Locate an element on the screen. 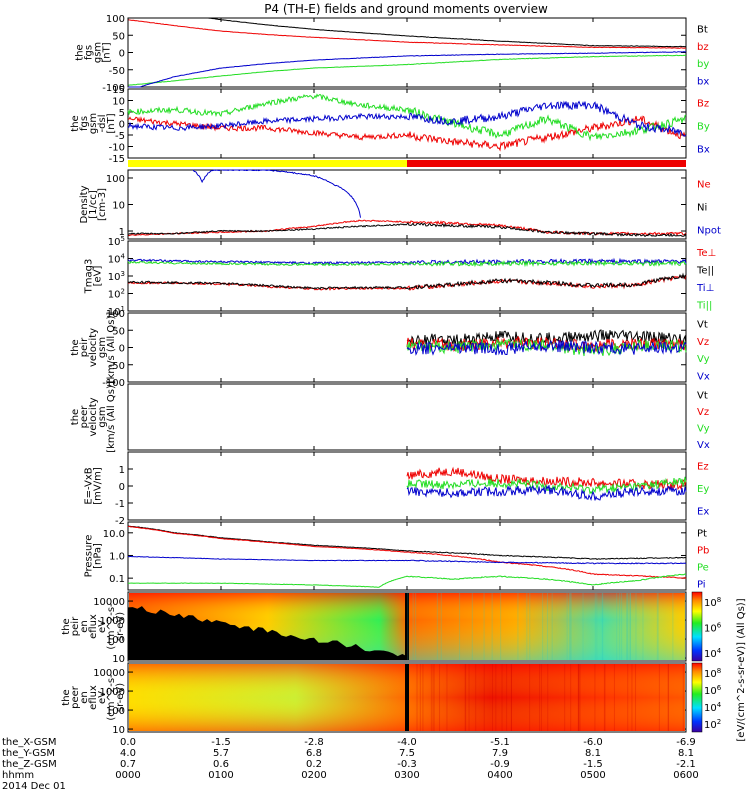  colorbar-tick: 10⁶ is located at coordinates (713, 628).